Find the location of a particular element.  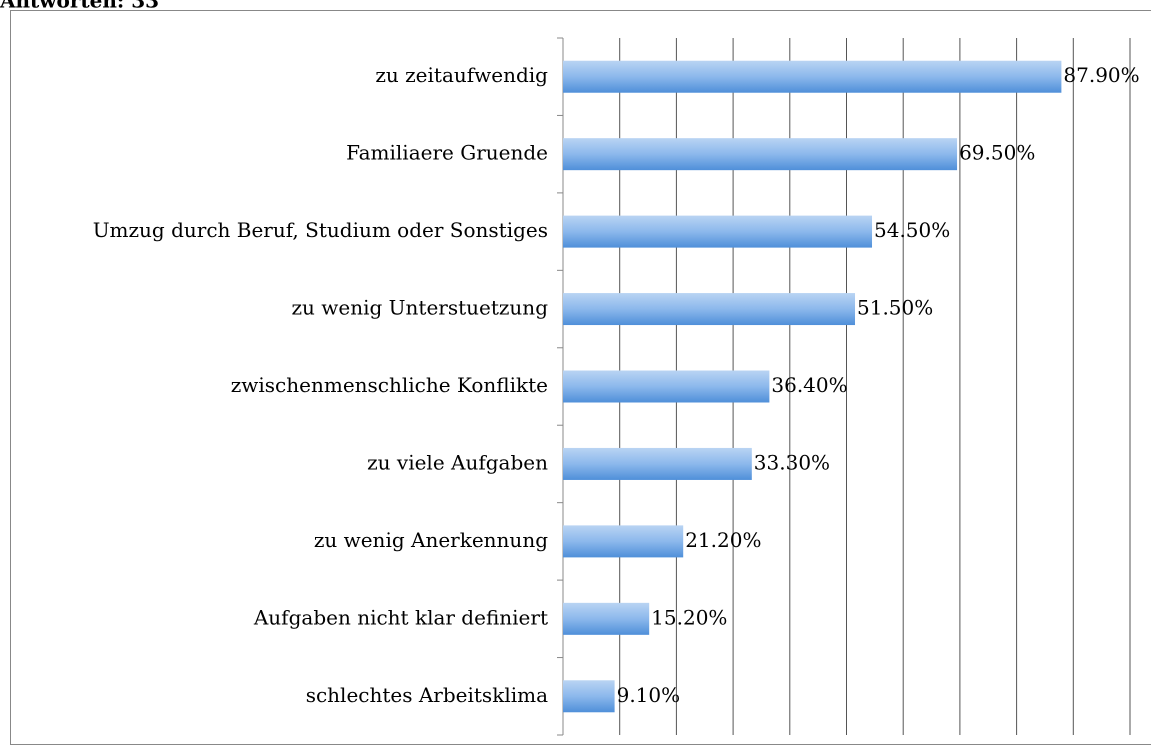

value-label: 9.10% is located at coordinates (649, 695).